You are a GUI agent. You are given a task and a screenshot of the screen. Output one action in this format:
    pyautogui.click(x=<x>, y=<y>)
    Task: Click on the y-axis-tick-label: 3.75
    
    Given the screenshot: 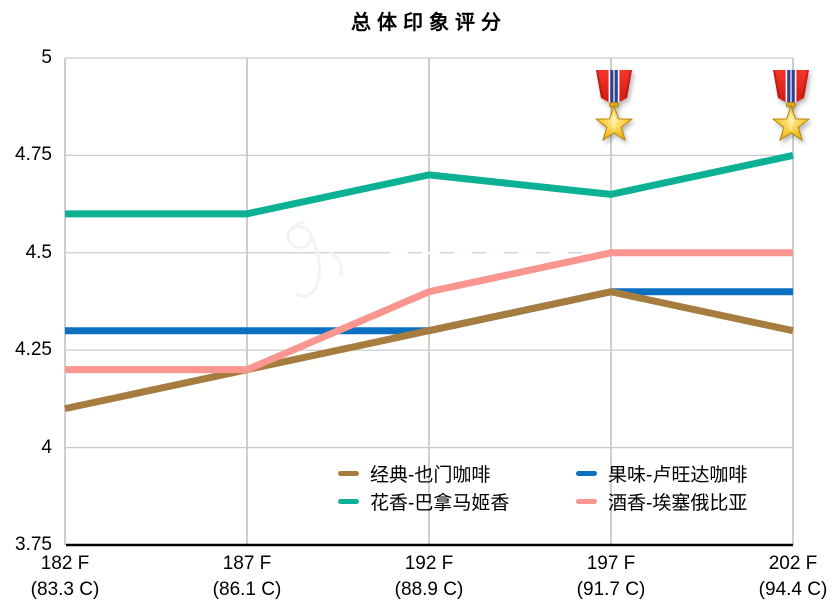 What is the action you would take?
    pyautogui.click(x=33, y=544)
    